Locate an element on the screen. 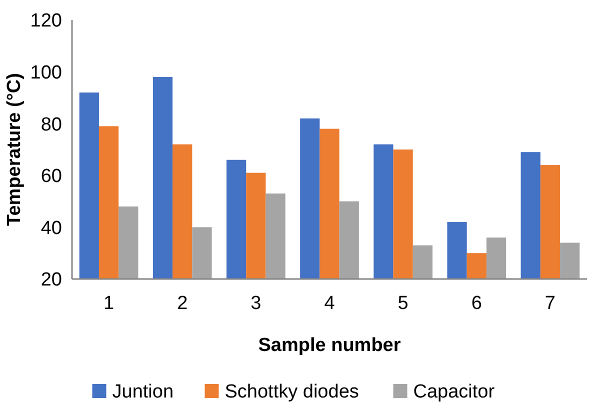 This screenshot has width=597, height=411. x-tick-label: 5 is located at coordinates (403, 303).